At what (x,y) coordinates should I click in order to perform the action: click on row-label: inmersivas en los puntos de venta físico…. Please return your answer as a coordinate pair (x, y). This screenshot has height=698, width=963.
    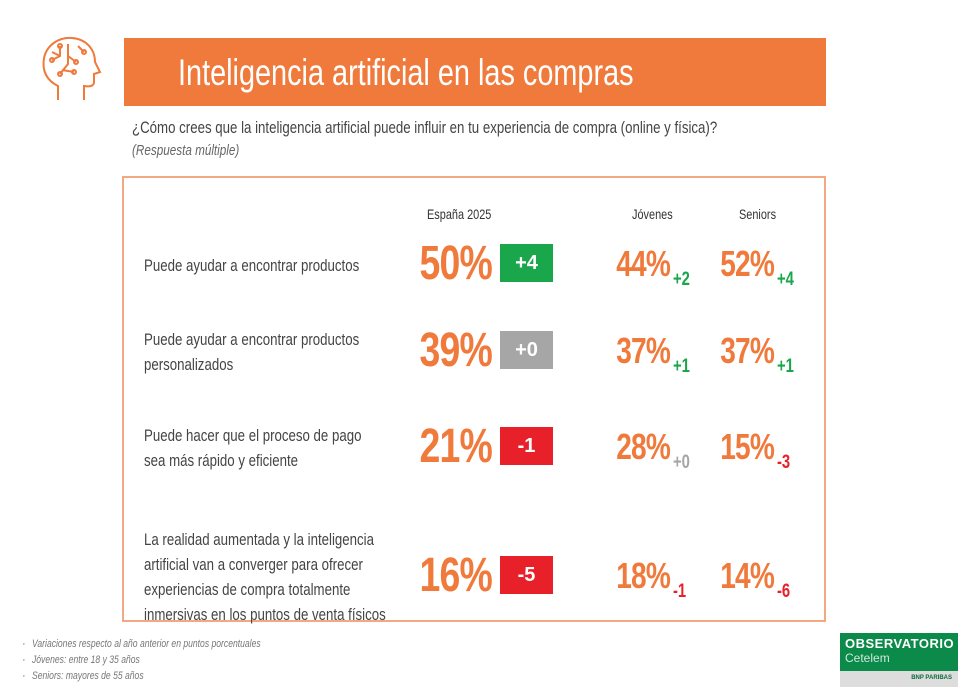
    Looking at the image, I should click on (265, 614).